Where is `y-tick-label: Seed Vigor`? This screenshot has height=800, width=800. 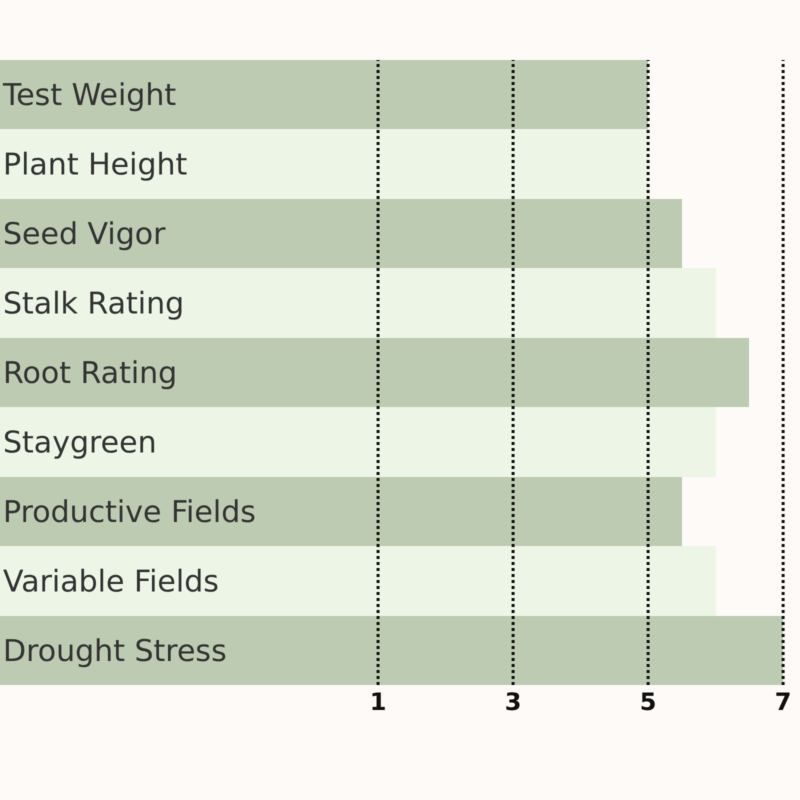 y-tick-label: Seed Vigor is located at coordinates (84, 234).